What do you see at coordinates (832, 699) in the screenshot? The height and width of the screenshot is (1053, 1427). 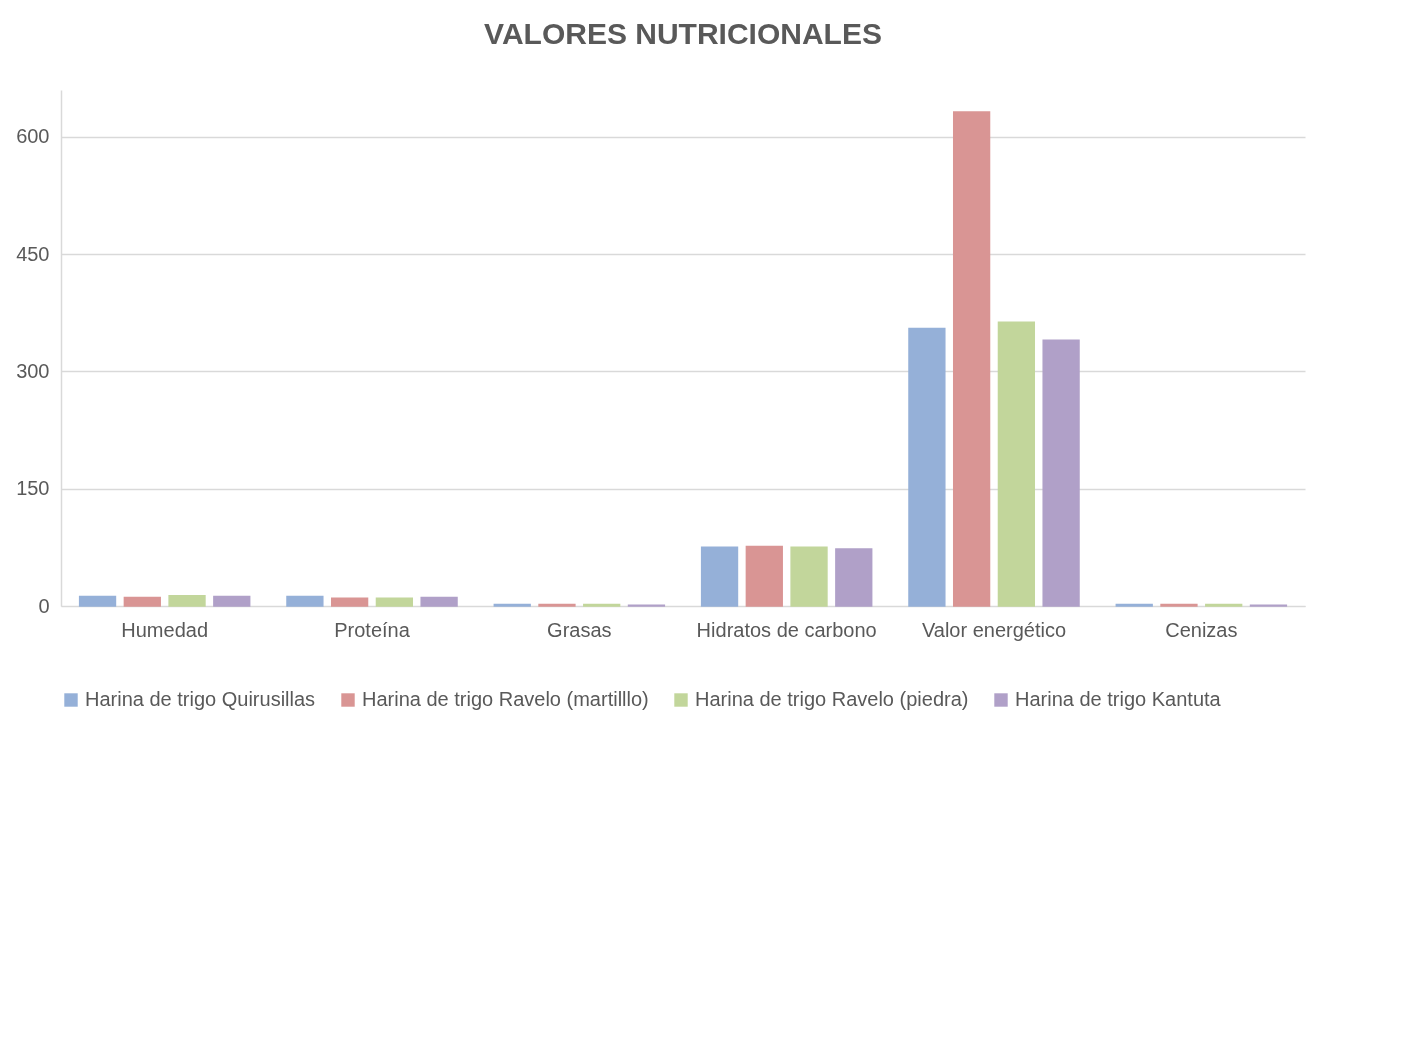 I see `legend-label: Harina de trigo Ravelo (piedra)` at bounding box center [832, 699].